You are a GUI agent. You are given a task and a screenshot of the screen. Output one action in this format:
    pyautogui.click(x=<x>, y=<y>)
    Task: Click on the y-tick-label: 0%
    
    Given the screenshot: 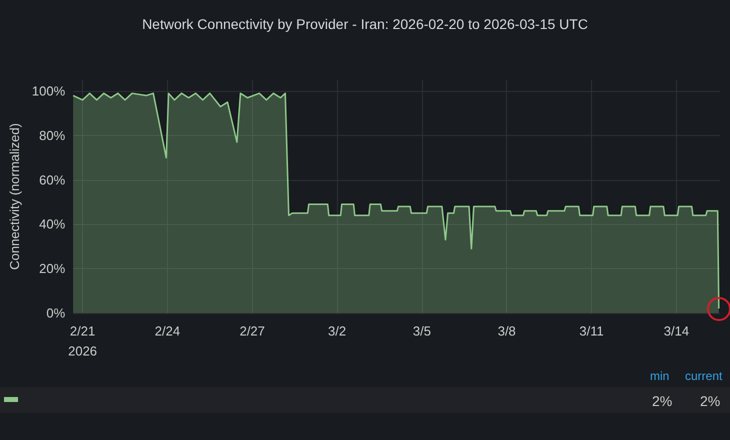 What is the action you would take?
    pyautogui.click(x=56, y=313)
    